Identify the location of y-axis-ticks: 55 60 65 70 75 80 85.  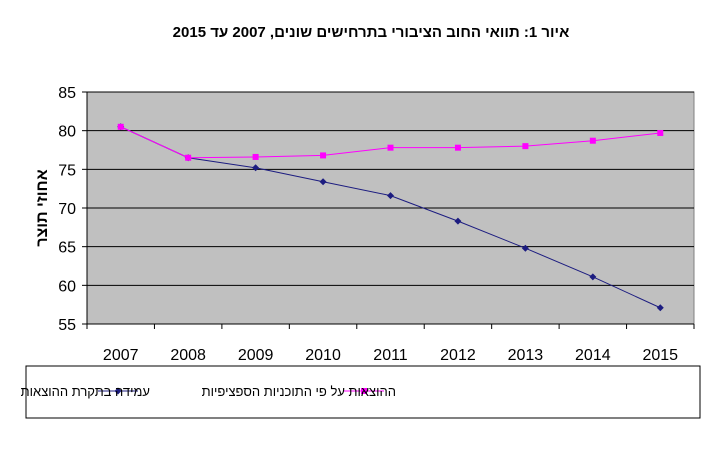
(73, 209).